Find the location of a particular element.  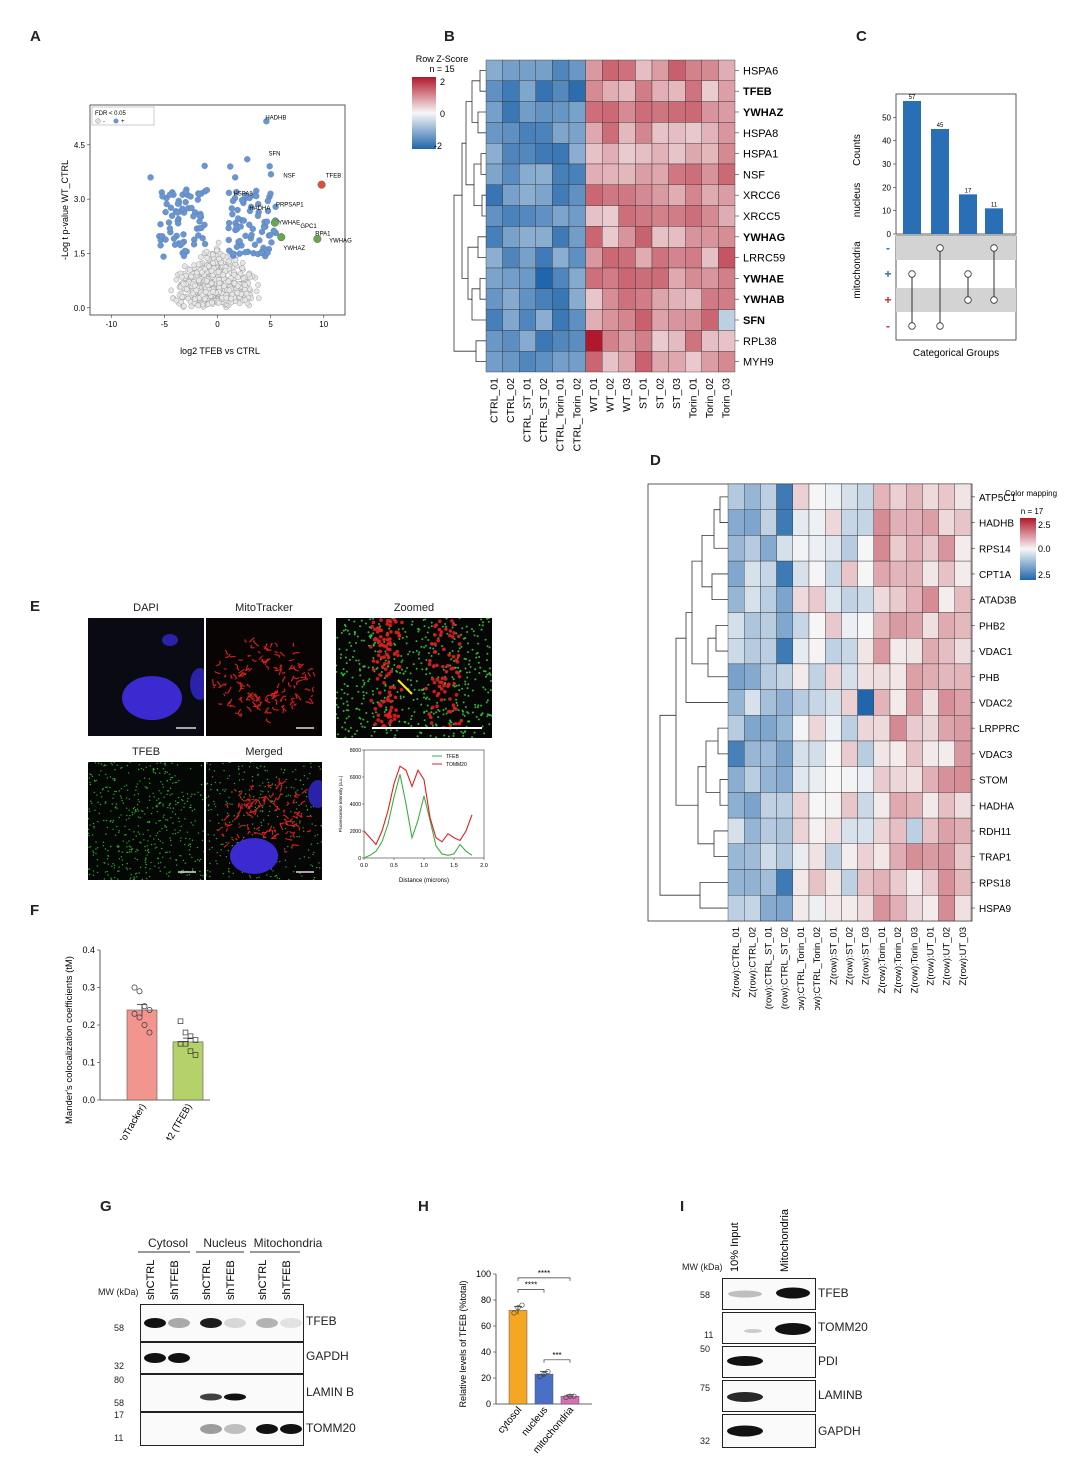

heatmap-d-row-label: RPS14 is located at coordinates (995, 549).